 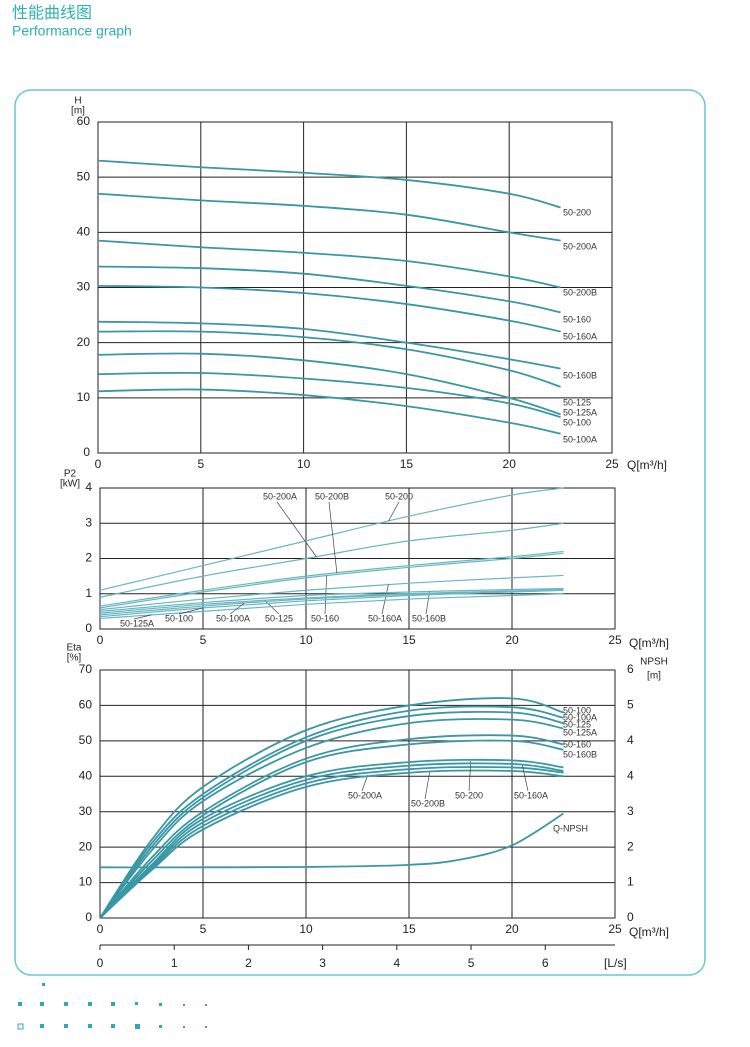 What do you see at coordinates (112, 1006) in the screenshot?
I see `decor-dots` at bounding box center [112, 1006].